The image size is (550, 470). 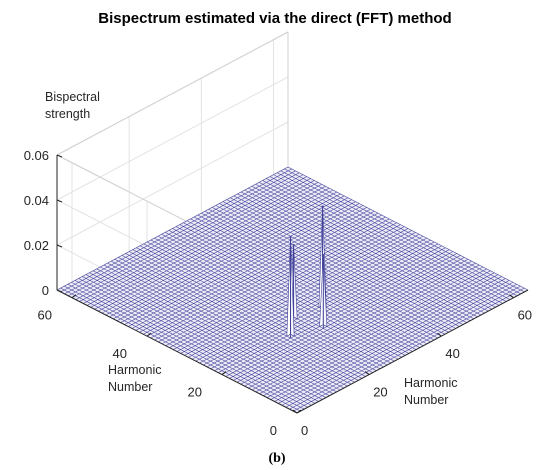 What do you see at coordinates (36, 245) in the screenshot?
I see `z-tick-label: 0.02` at bounding box center [36, 245].